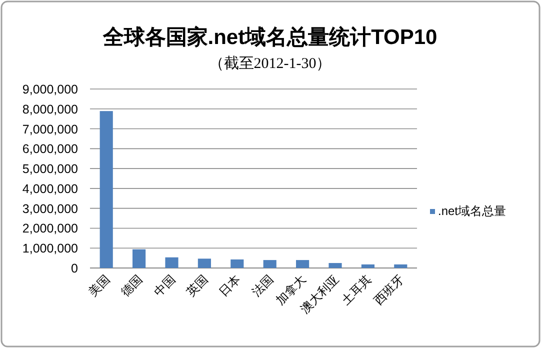 This screenshot has height=348, width=541. Describe the element at coordinates (50, 249) in the screenshot. I see `y-tick-label: 1,000,000` at that location.